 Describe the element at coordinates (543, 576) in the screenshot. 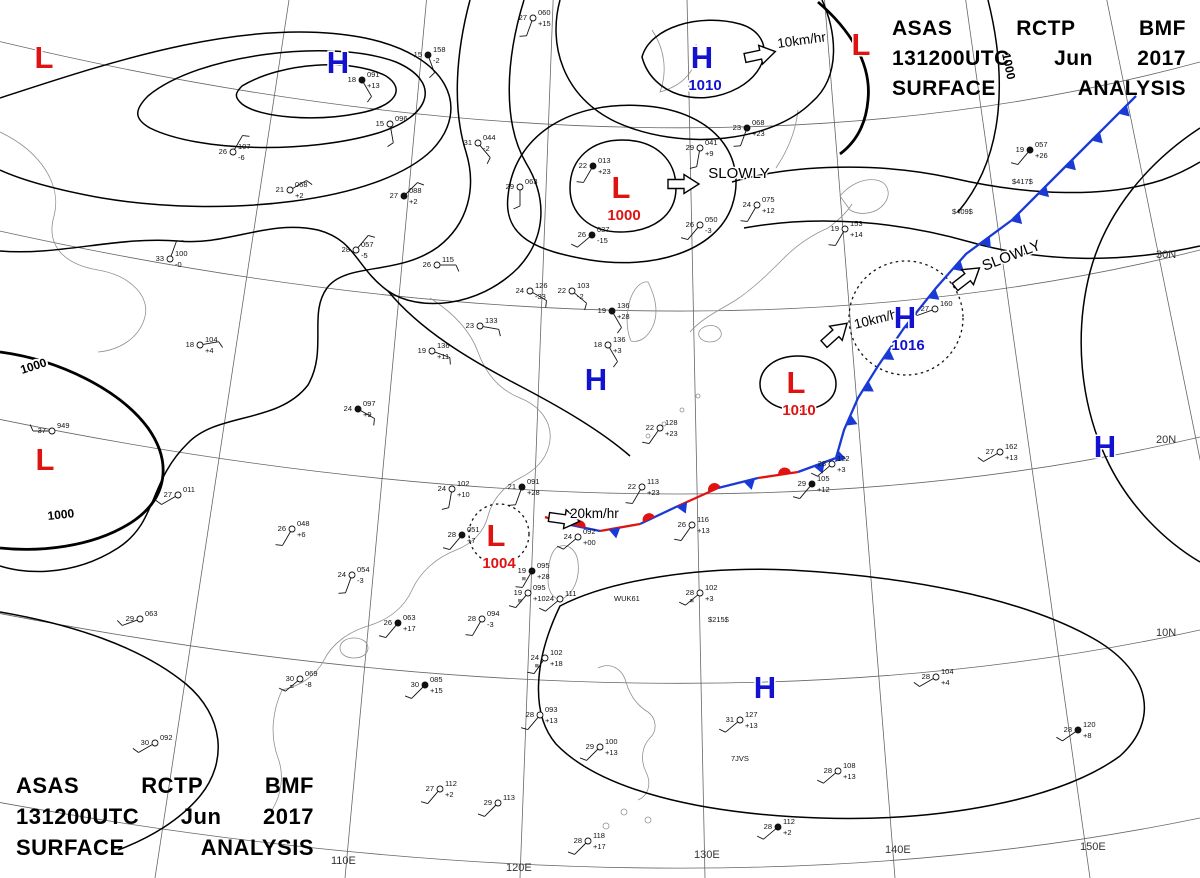

I see `station-value: +28` at that location.